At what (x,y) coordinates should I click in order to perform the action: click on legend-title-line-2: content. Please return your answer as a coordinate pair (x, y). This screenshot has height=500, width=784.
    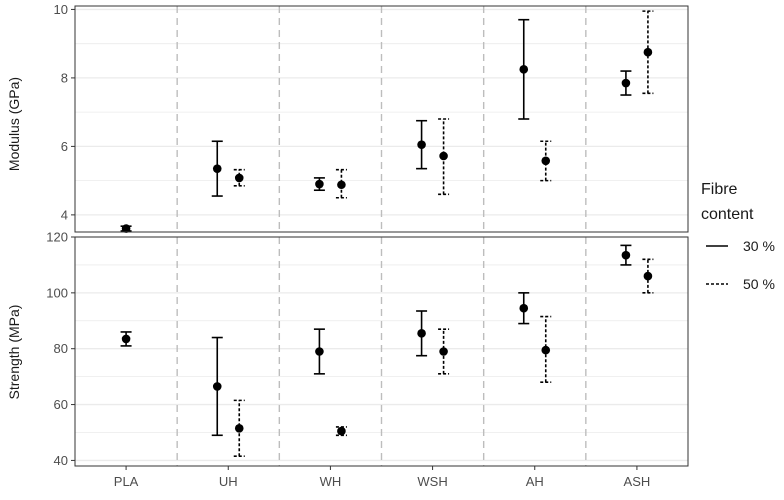
    Looking at the image, I should click on (727, 214).